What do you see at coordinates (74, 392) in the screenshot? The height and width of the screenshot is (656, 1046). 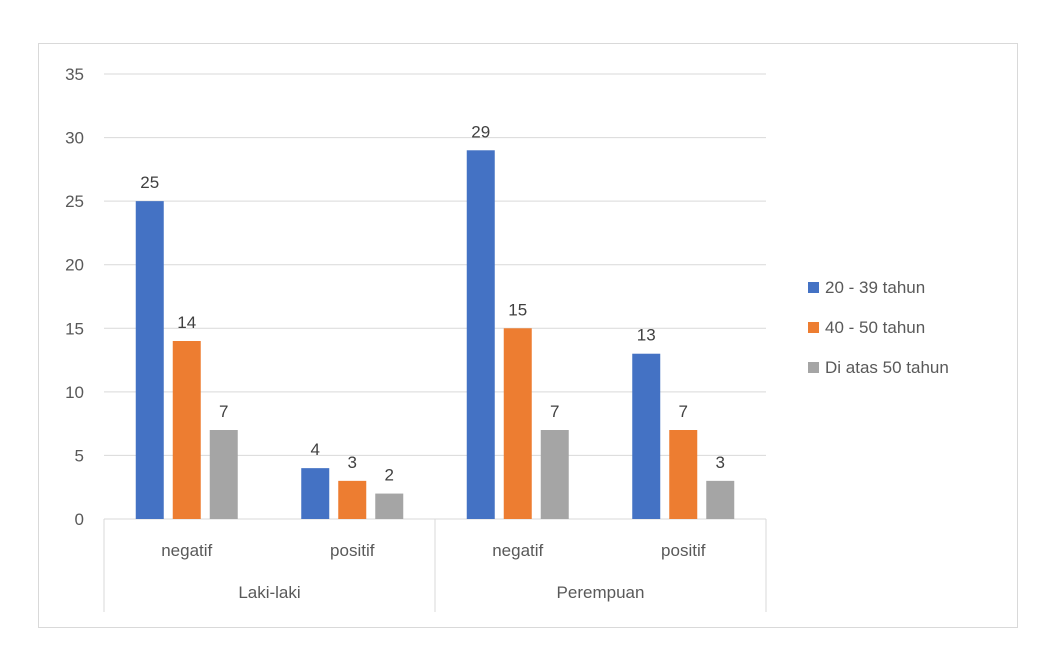 I see `y-tick-label: 10` at bounding box center [74, 392].